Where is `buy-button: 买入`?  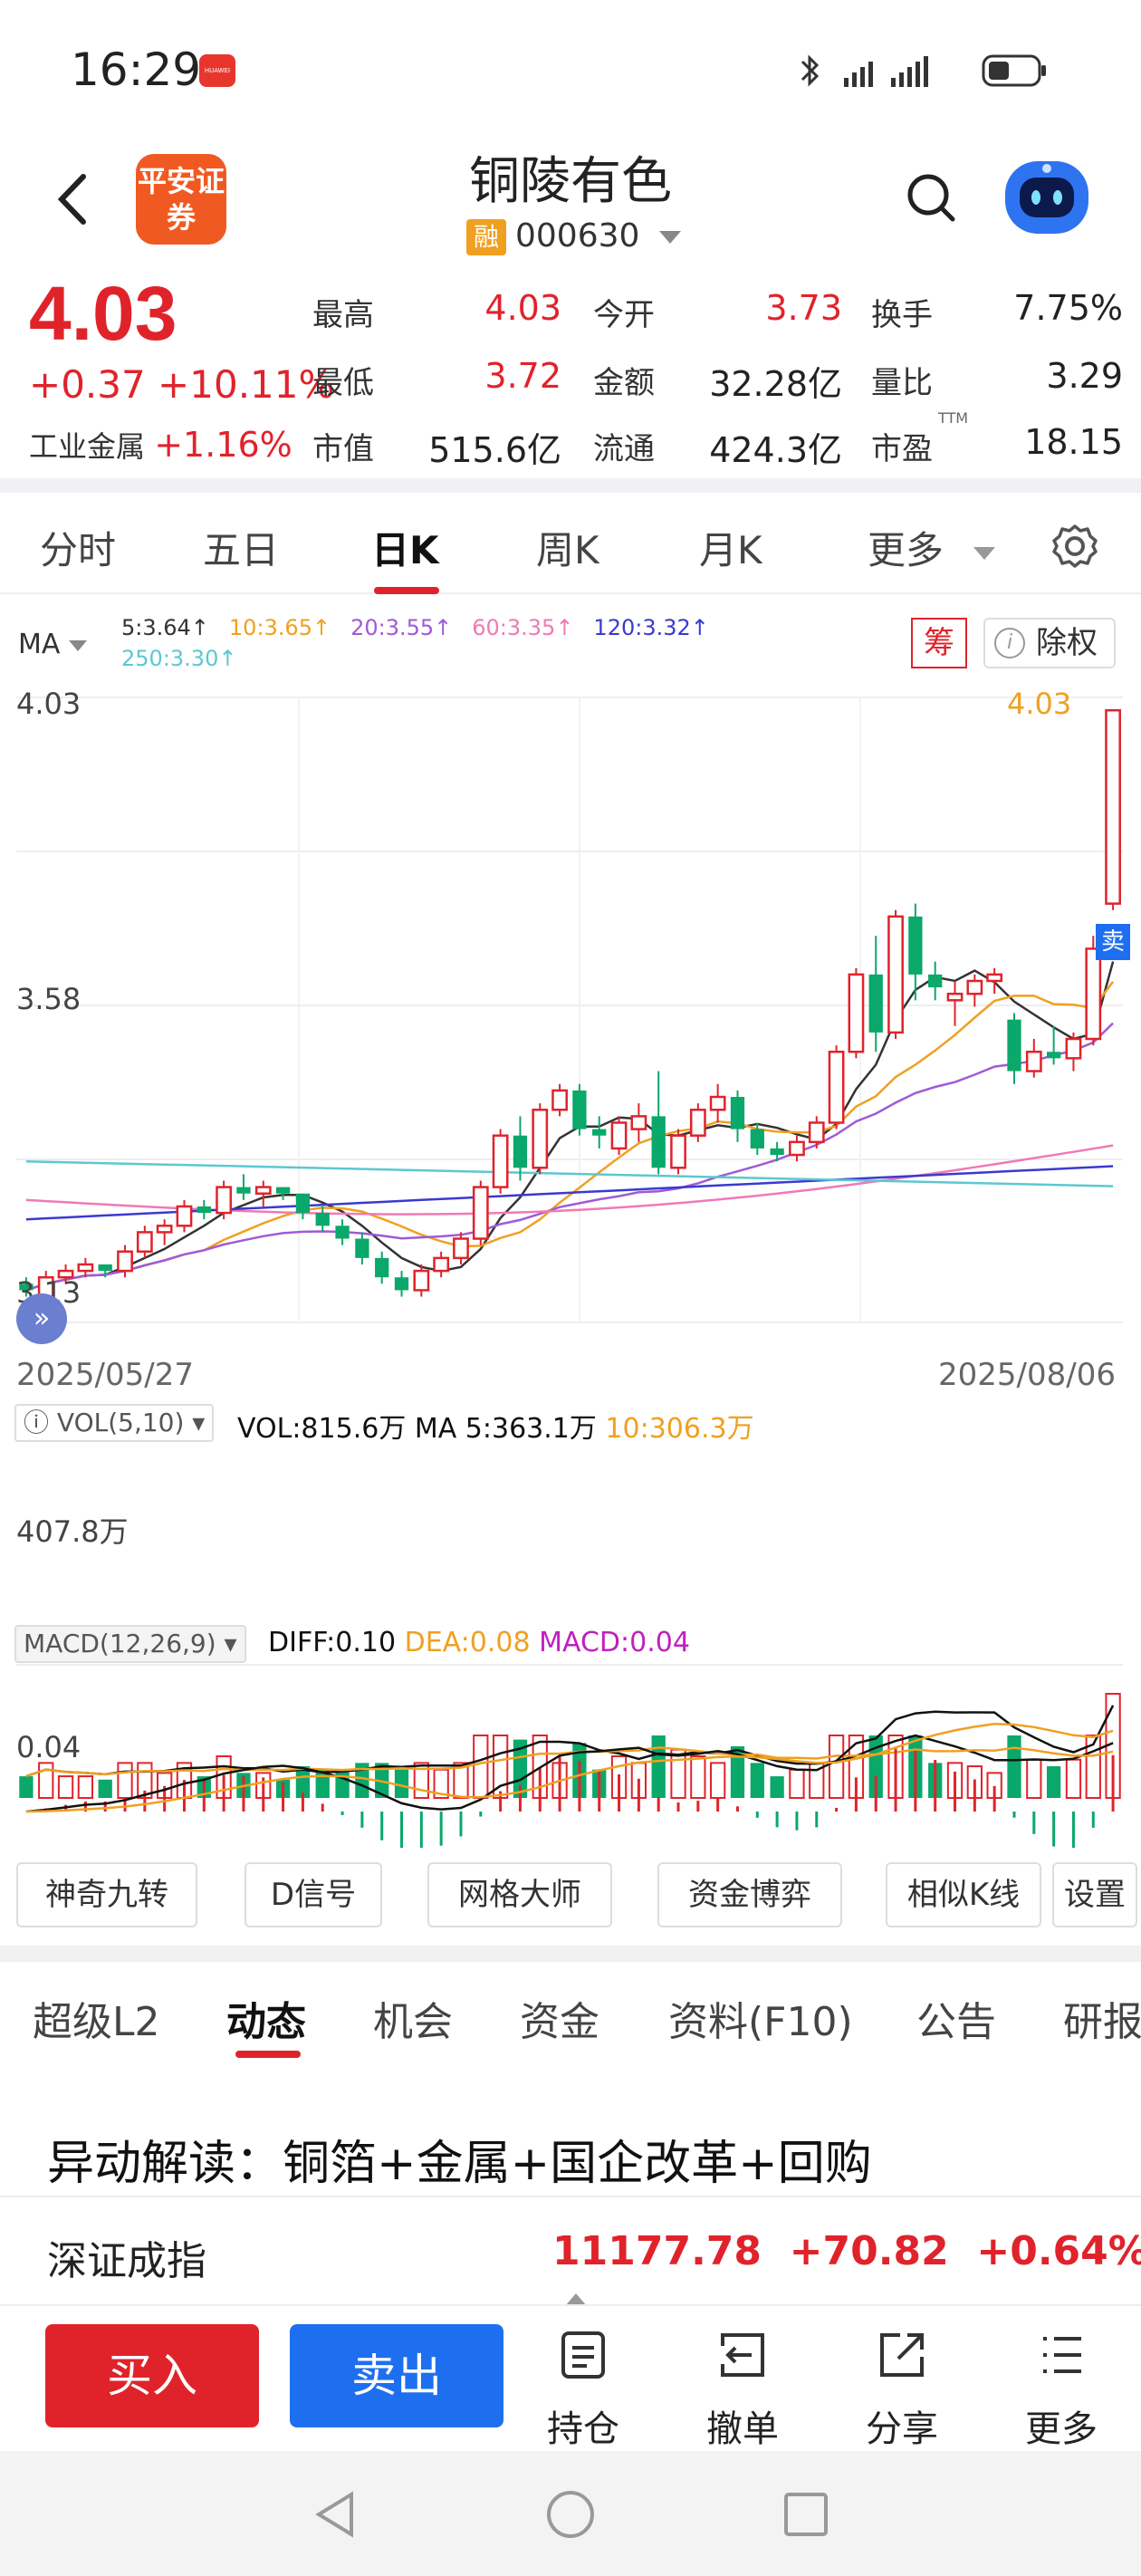 buy-button: 买入 is located at coordinates (152, 2375).